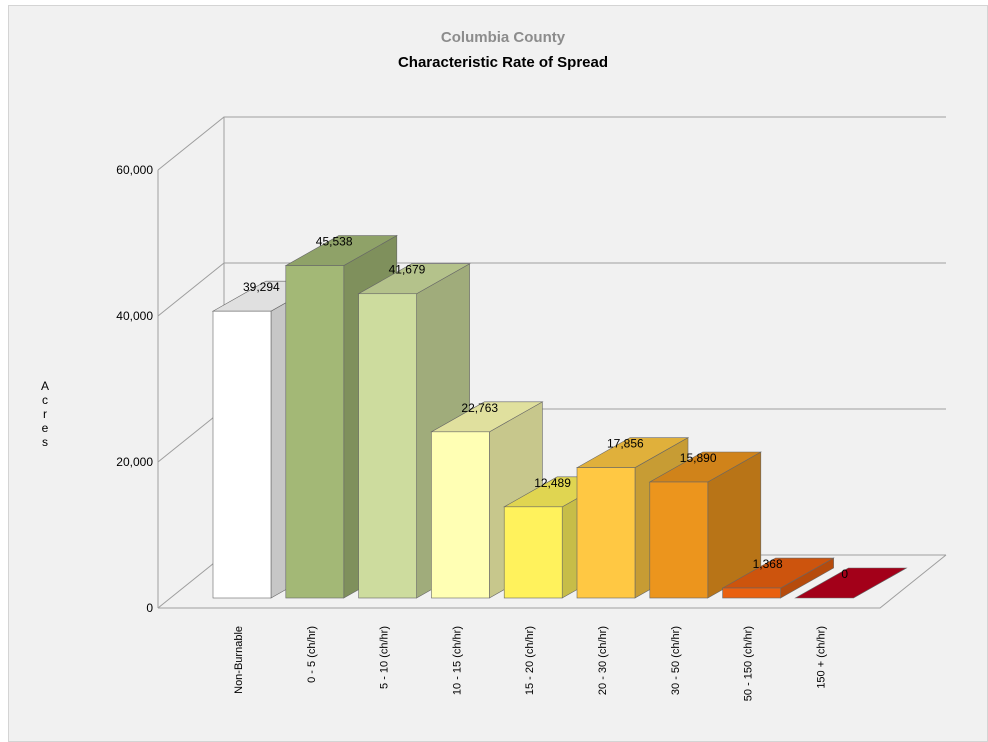 The width and height of the screenshot is (988, 742). What do you see at coordinates (530, 660) in the screenshot?
I see `x-tick-label: 15 - 20 (ch/hr)` at bounding box center [530, 660].